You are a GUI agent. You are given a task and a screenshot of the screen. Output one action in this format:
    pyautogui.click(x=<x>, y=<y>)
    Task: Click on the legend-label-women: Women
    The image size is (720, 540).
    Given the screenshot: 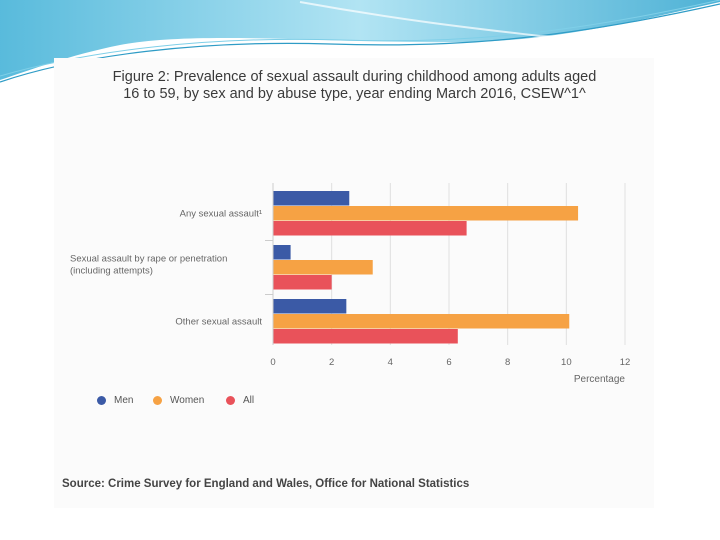 What is the action you would take?
    pyautogui.click(x=187, y=400)
    